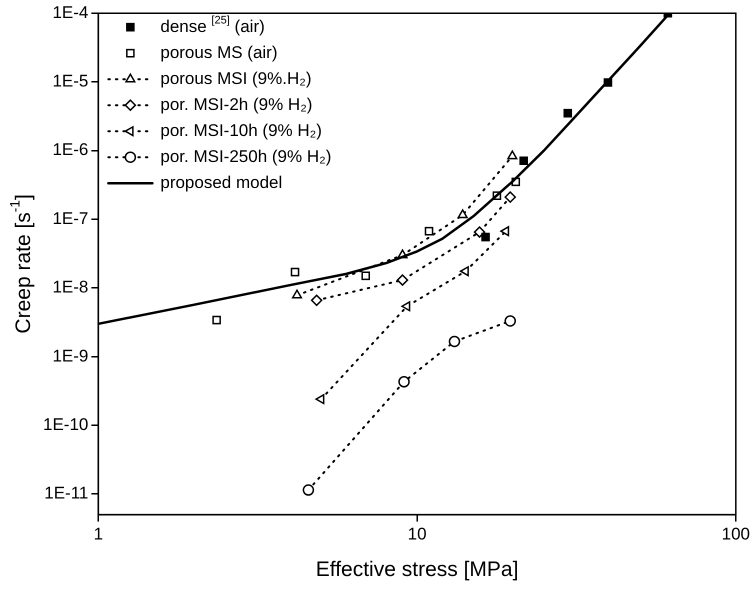 This screenshot has width=753, height=592. Describe the element at coordinates (236, 78) in the screenshot. I see `legend-label: porous MSI (9%.H₂)` at that location.